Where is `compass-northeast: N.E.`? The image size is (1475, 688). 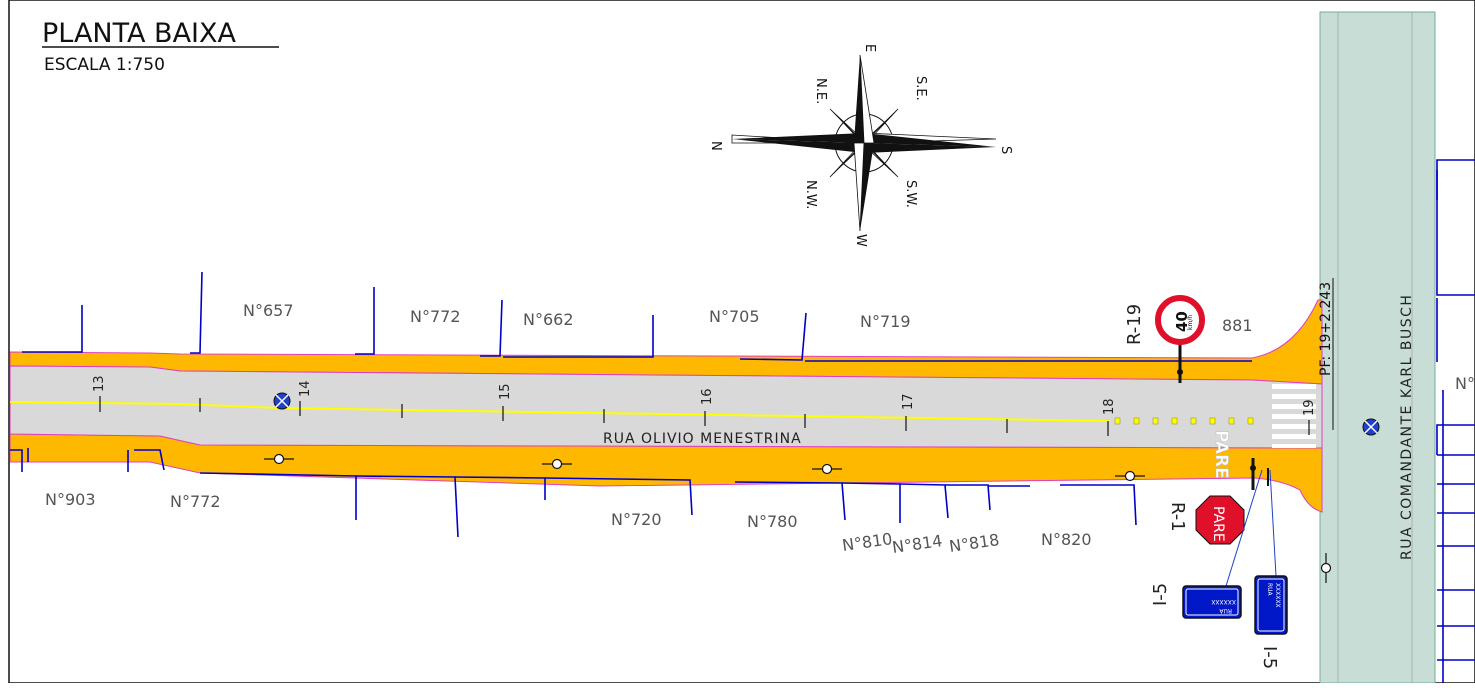
compass-northeast: N.E. is located at coordinates (820, 91).